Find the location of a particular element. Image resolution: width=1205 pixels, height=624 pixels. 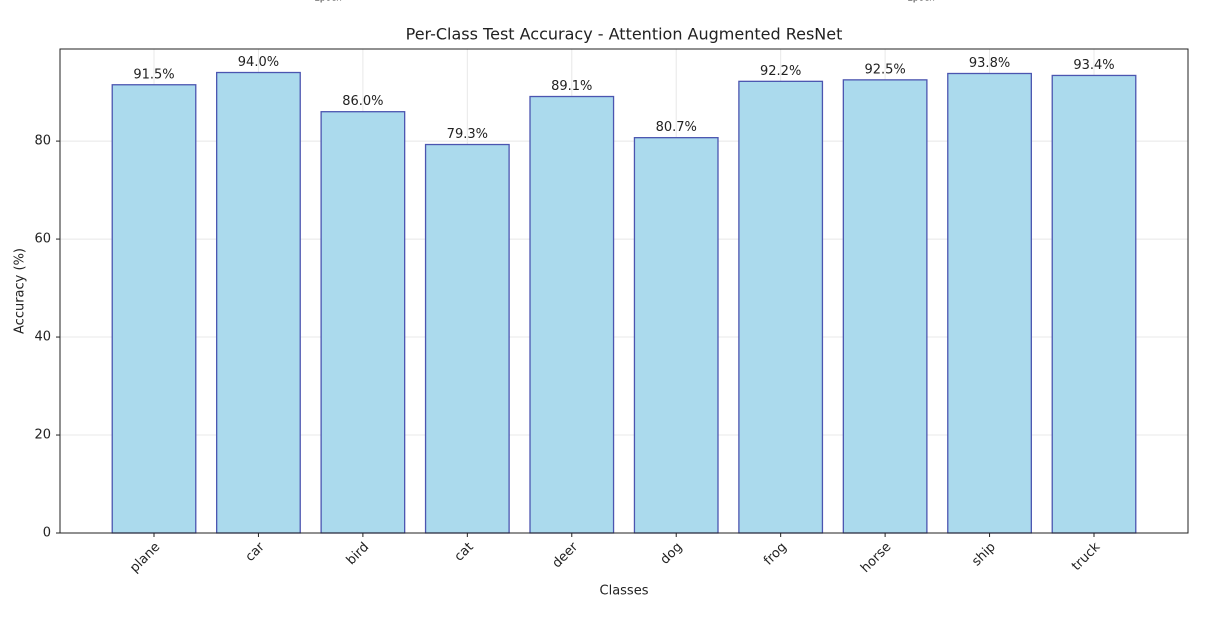

y-tick-label: 80 is located at coordinates (42, 141).